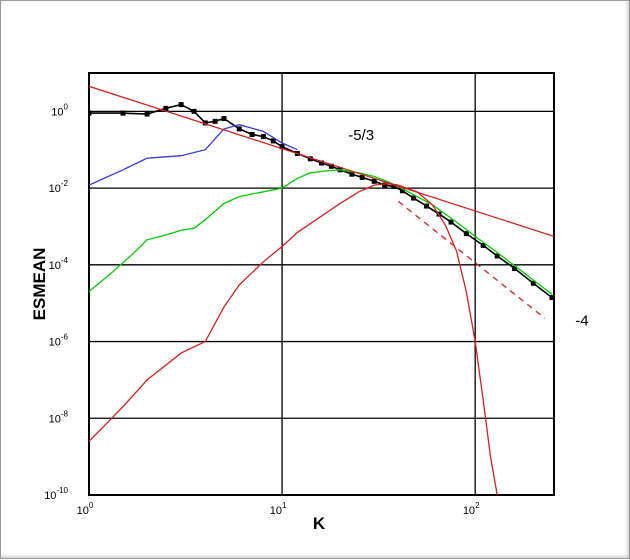 This screenshot has width=630, height=560. Describe the element at coordinates (59, 417) in the screenshot. I see `y-tick-label-4: 10⁻⁸` at that location.